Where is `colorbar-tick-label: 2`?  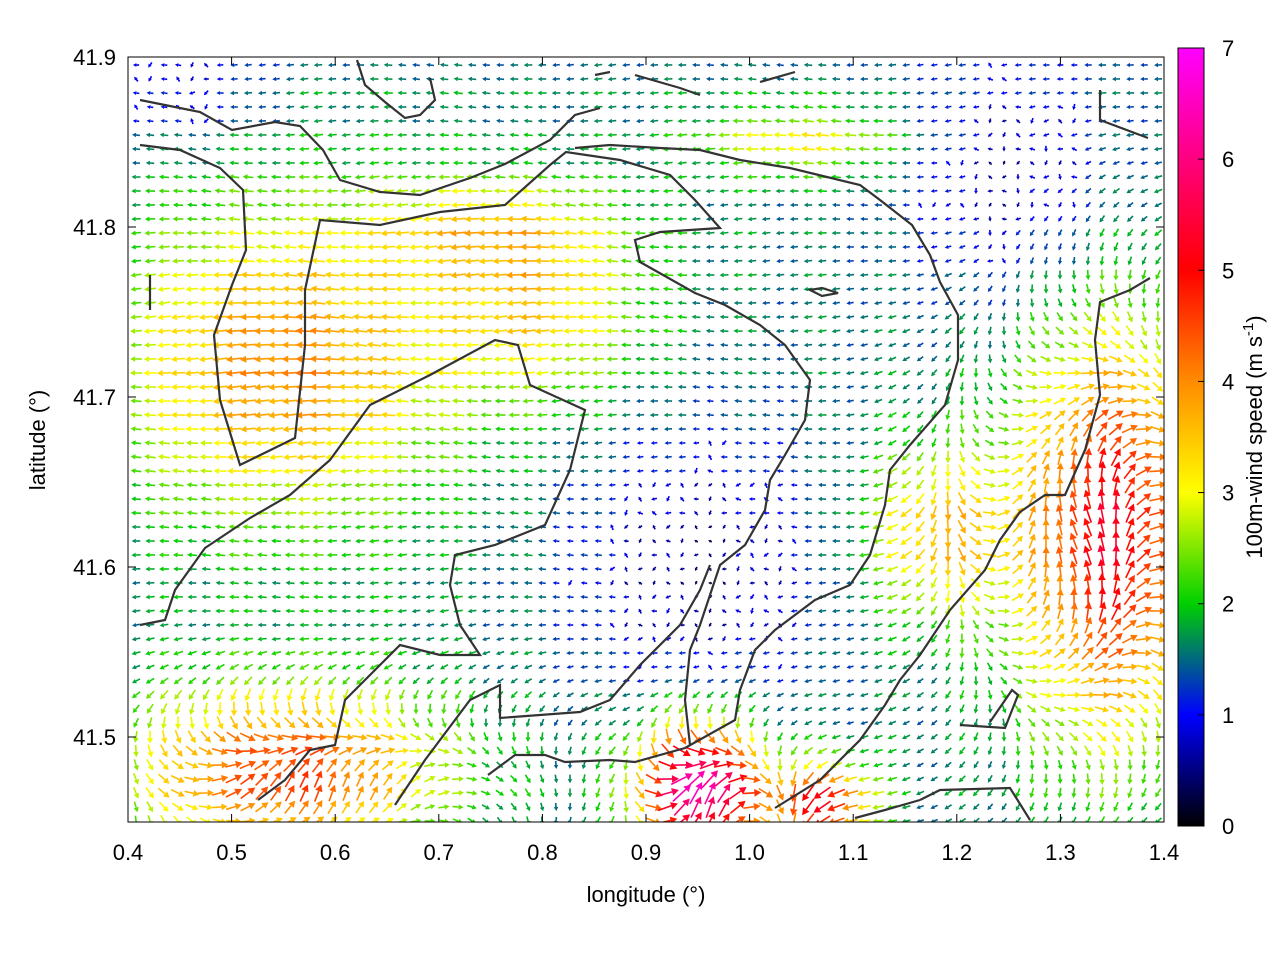
colorbar-tick-label: 2 is located at coordinates (1228, 604).